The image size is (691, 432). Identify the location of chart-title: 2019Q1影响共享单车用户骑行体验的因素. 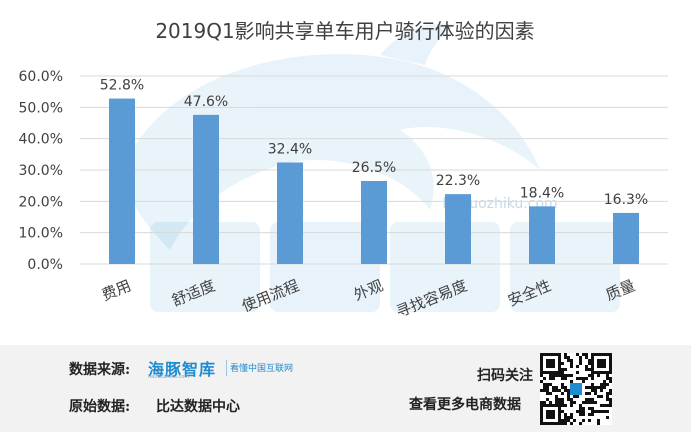
(344, 31).